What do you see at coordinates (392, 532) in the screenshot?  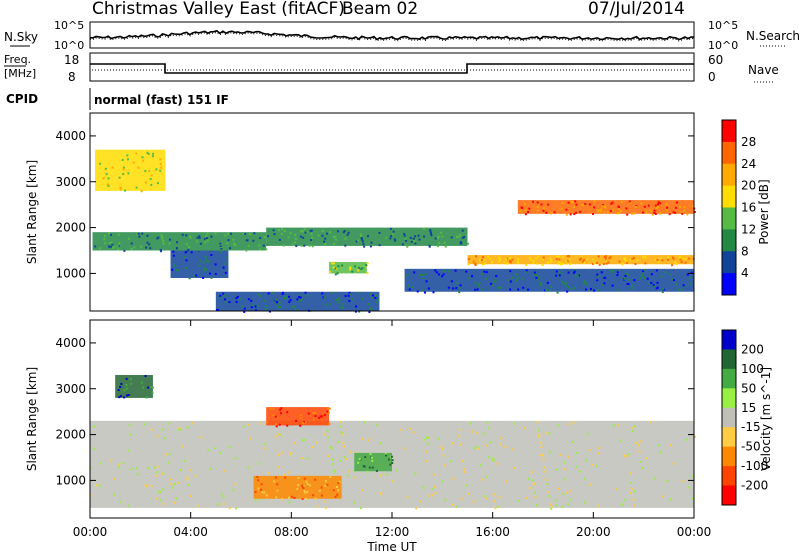 I see `x-tick-label: 12:00` at bounding box center [392, 532].